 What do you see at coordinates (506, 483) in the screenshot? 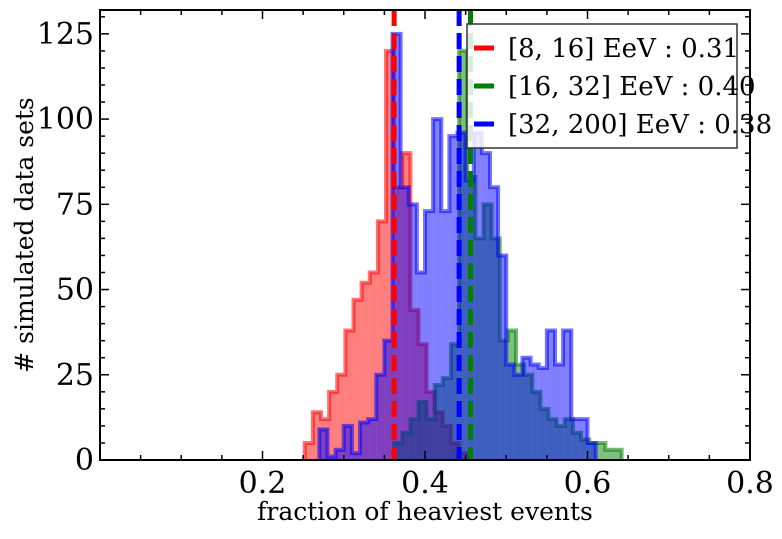
I see `x-tick-labels: 0.2 0.4 0.6 0.8` at bounding box center [506, 483].